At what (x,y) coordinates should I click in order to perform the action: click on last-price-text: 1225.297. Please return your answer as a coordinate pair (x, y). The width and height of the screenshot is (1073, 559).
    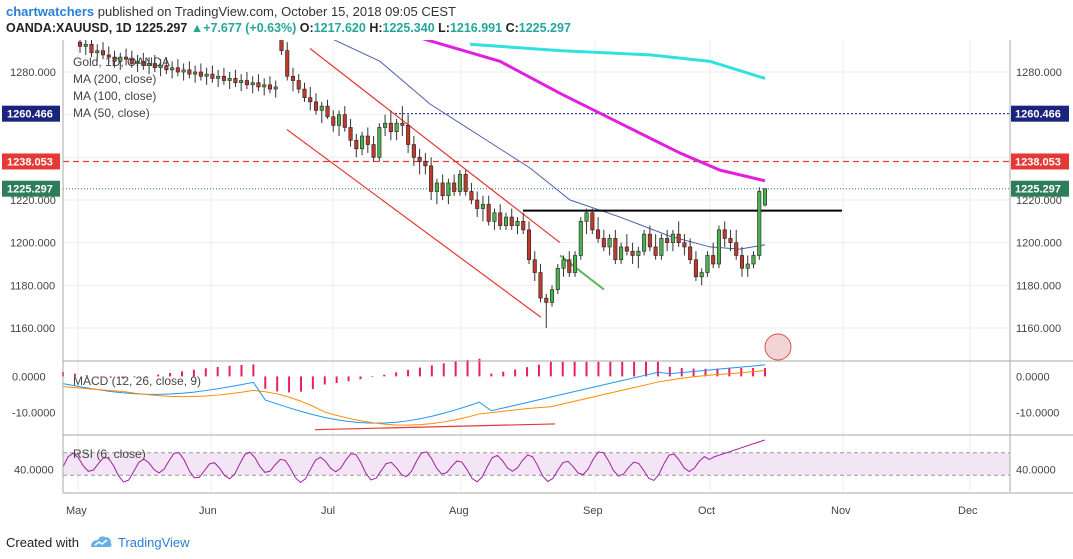
    Looking at the image, I should click on (161, 28).